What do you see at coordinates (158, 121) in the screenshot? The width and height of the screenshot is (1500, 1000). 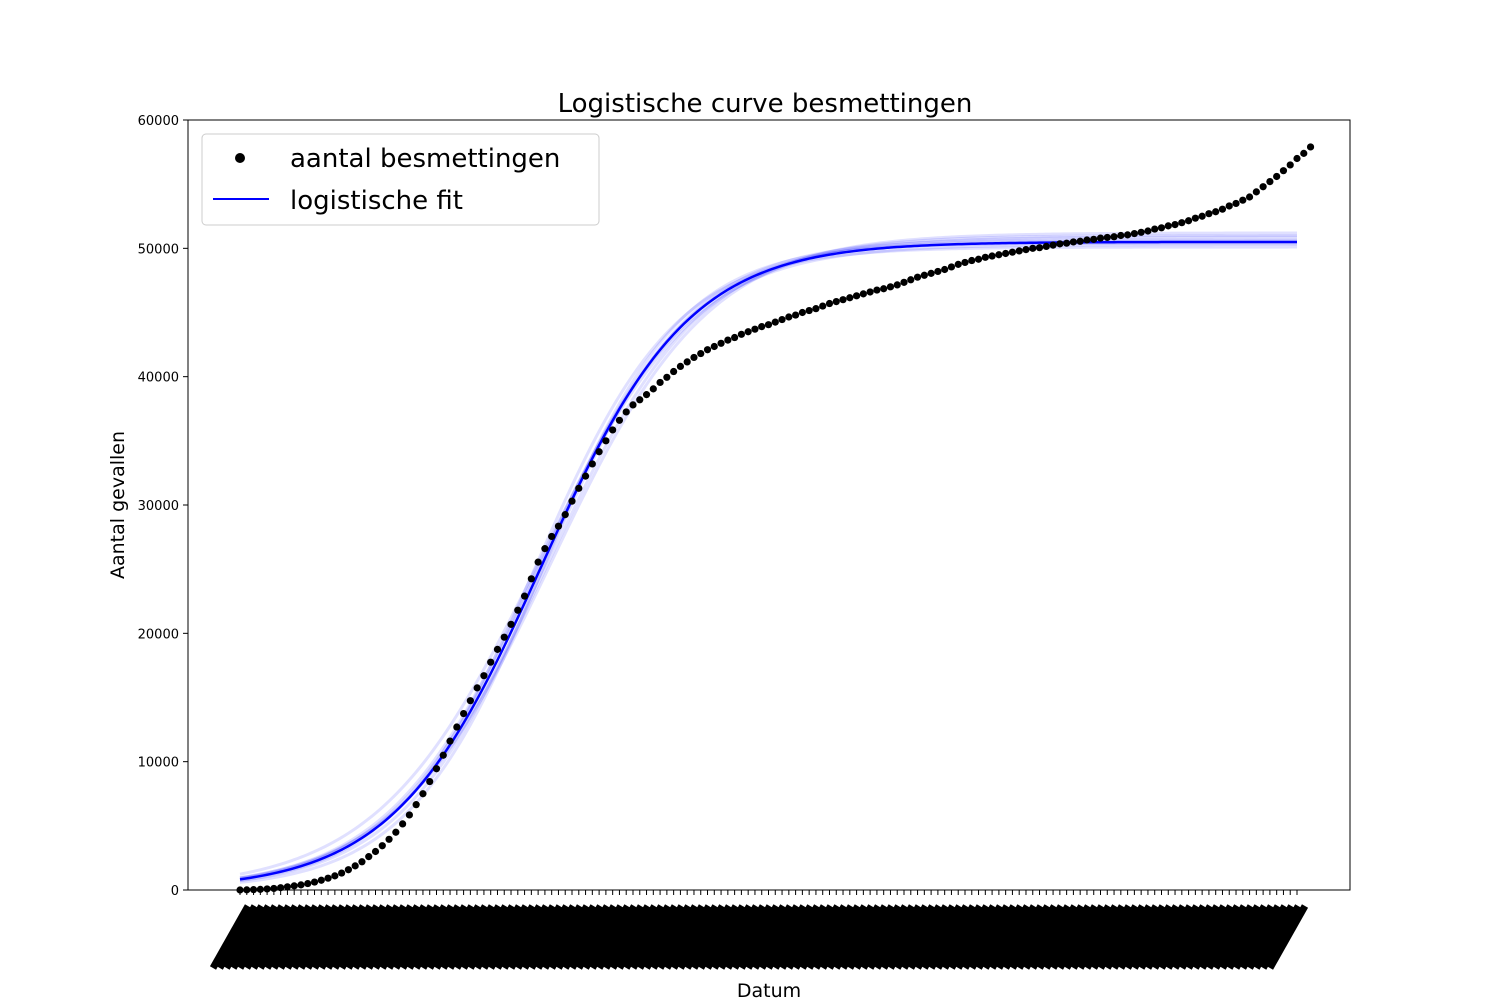 I see `y-tick-label: 60000` at bounding box center [158, 121].